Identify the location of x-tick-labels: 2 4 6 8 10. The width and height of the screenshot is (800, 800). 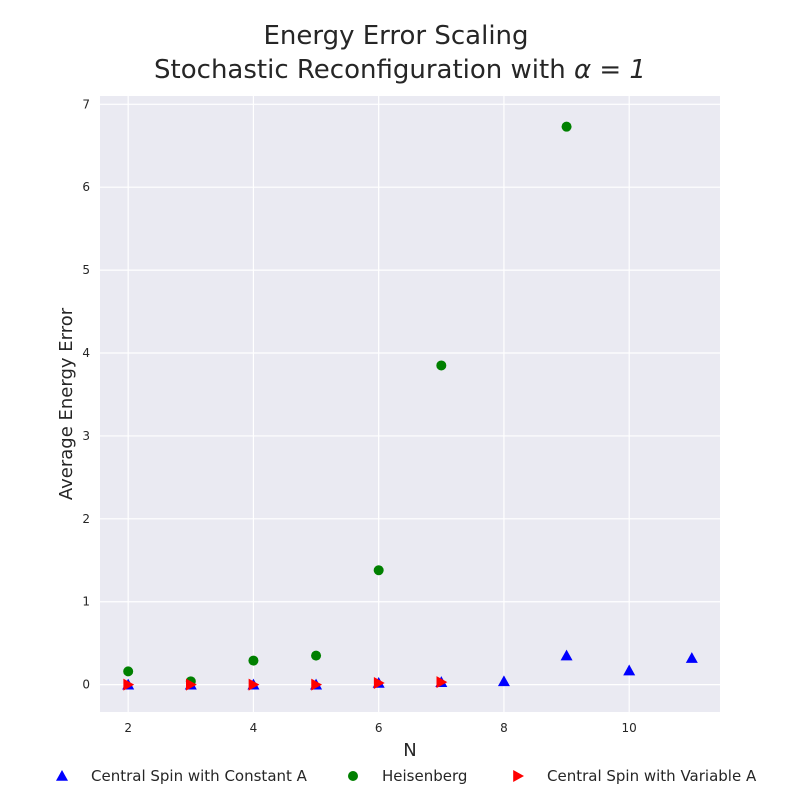
(380, 728).